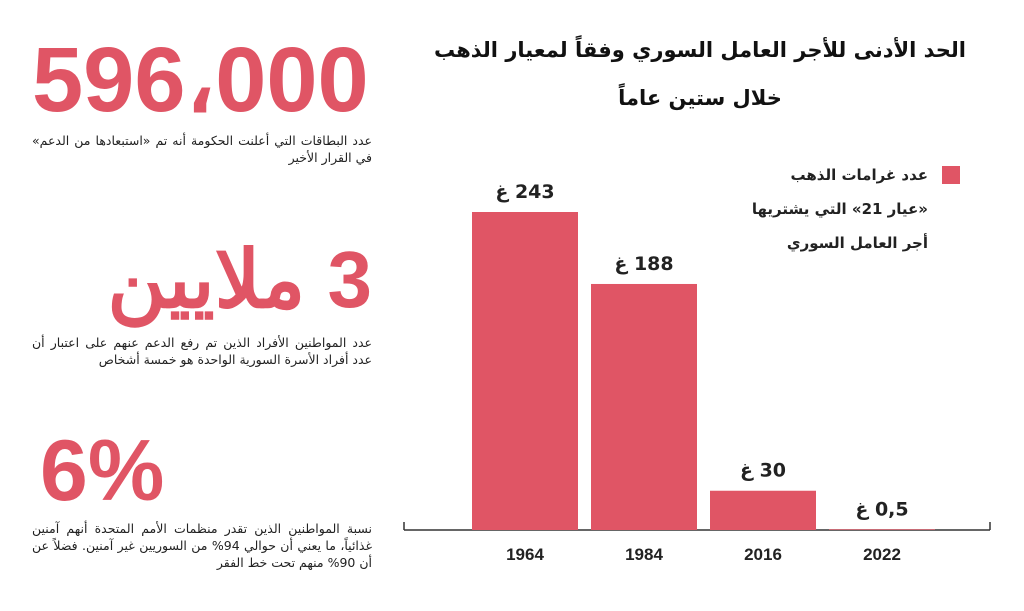  What do you see at coordinates (882, 554) in the screenshot?
I see `x-tick-label: 2022` at bounding box center [882, 554].